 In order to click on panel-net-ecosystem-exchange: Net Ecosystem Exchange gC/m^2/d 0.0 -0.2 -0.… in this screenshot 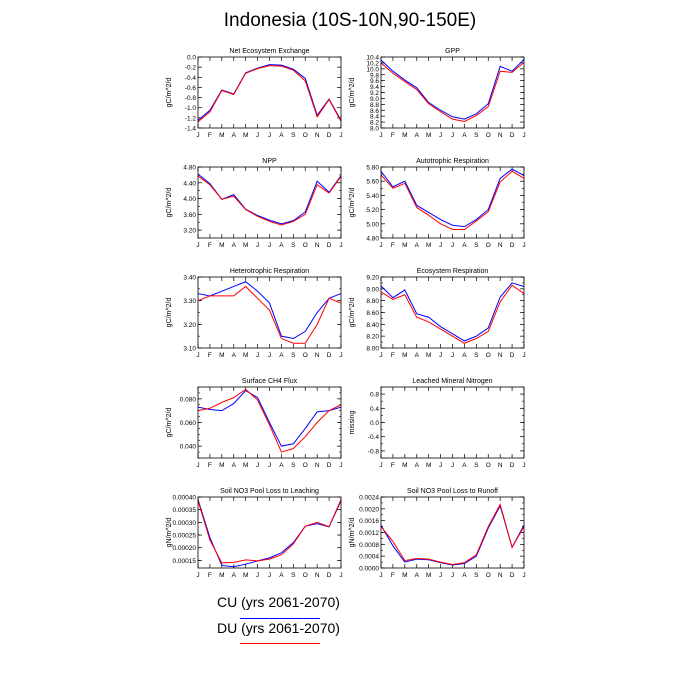, I will do `click(254, 93)`.